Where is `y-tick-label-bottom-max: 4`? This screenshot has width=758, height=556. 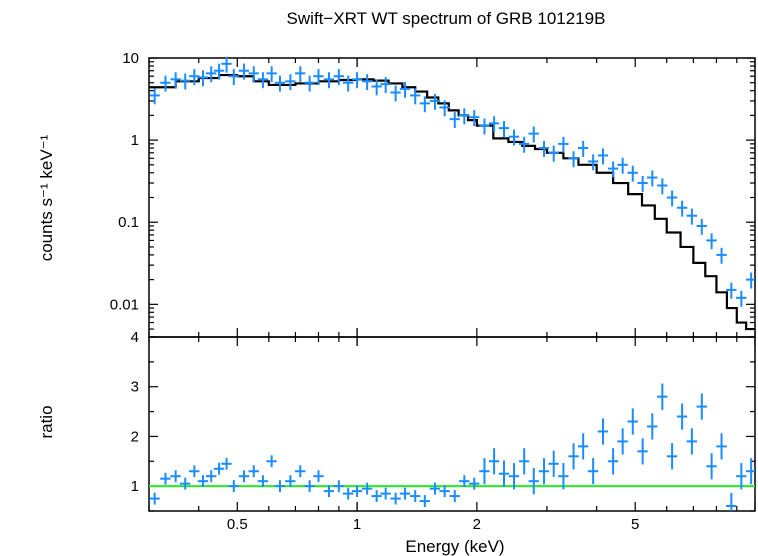 y-tick-label-bottom-max: 4 is located at coordinates (135, 337).